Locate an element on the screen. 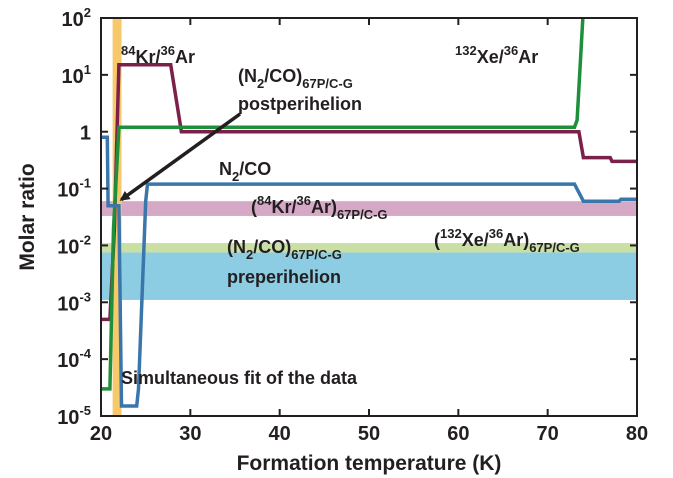  y-tick-label: 10¹ is located at coordinates (76, 75).